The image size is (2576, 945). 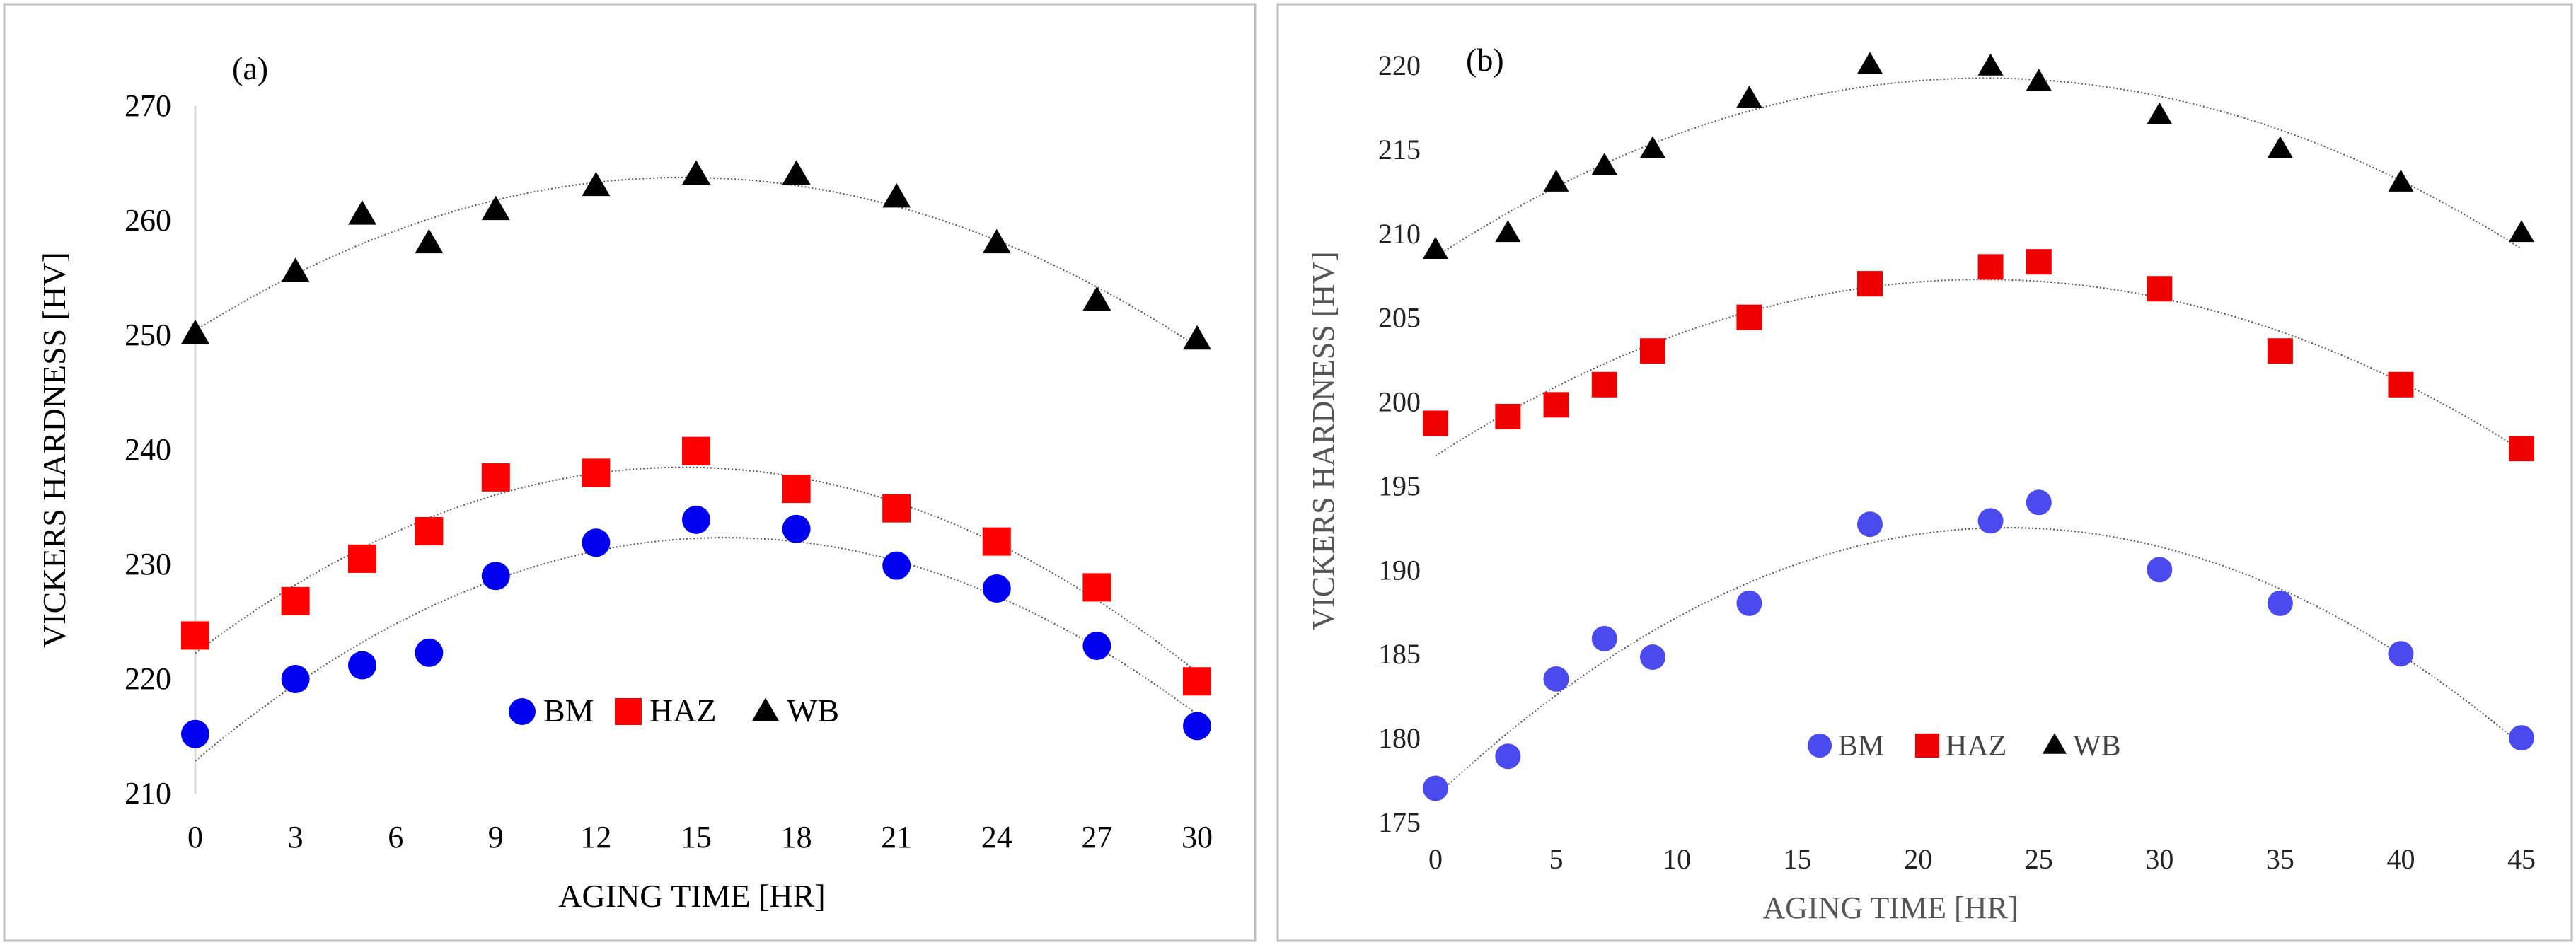 I want to click on x-tick-label: 45, so click(x=2521, y=859).